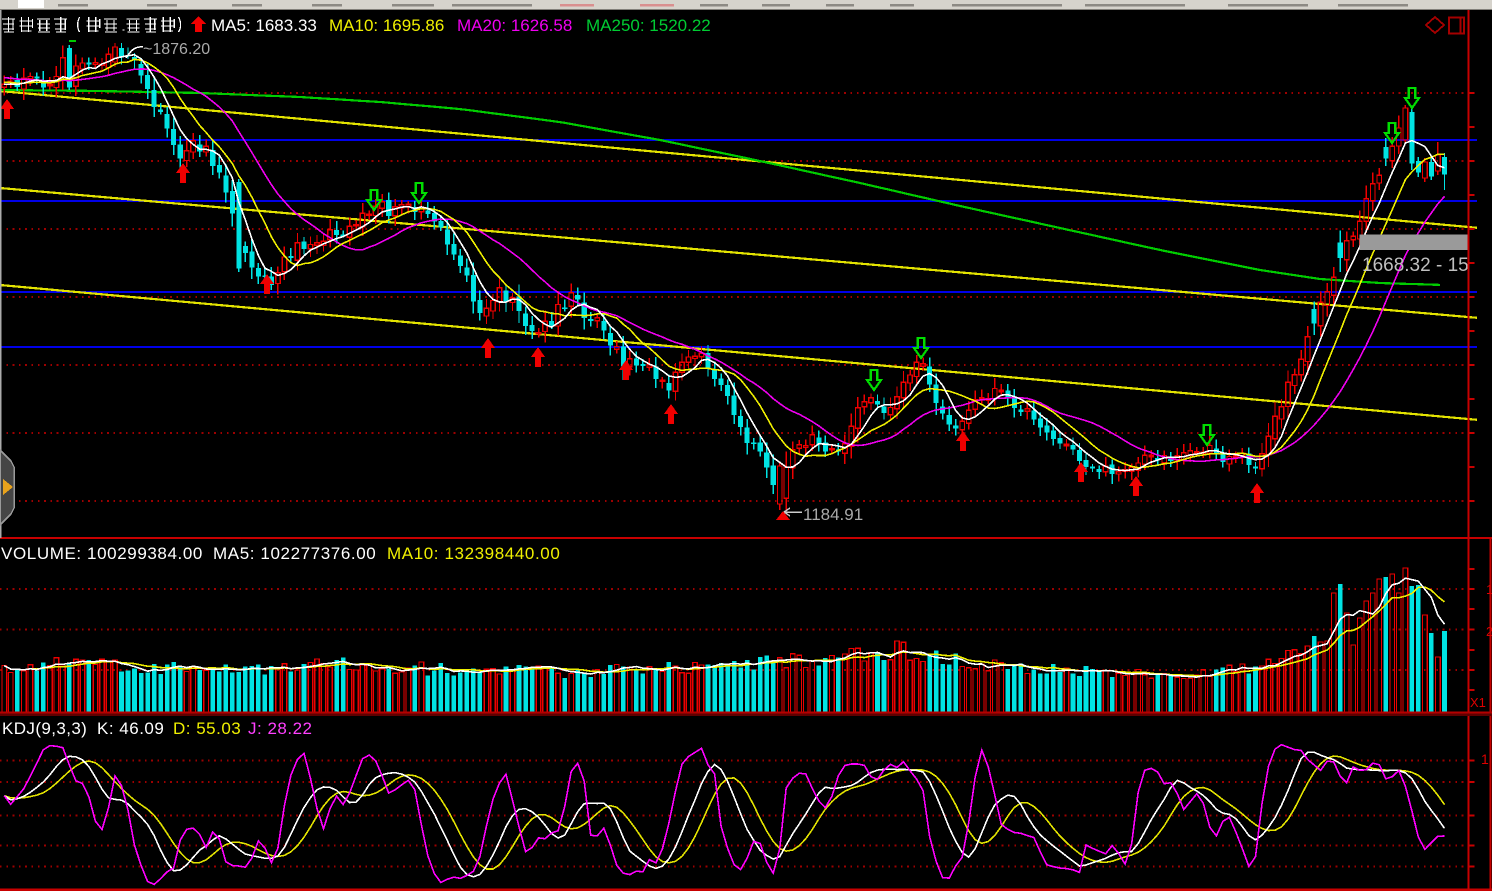  What do you see at coordinates (264, 25) in the screenshot?
I see `svg-text: MA5: 1683.33` at bounding box center [264, 25].